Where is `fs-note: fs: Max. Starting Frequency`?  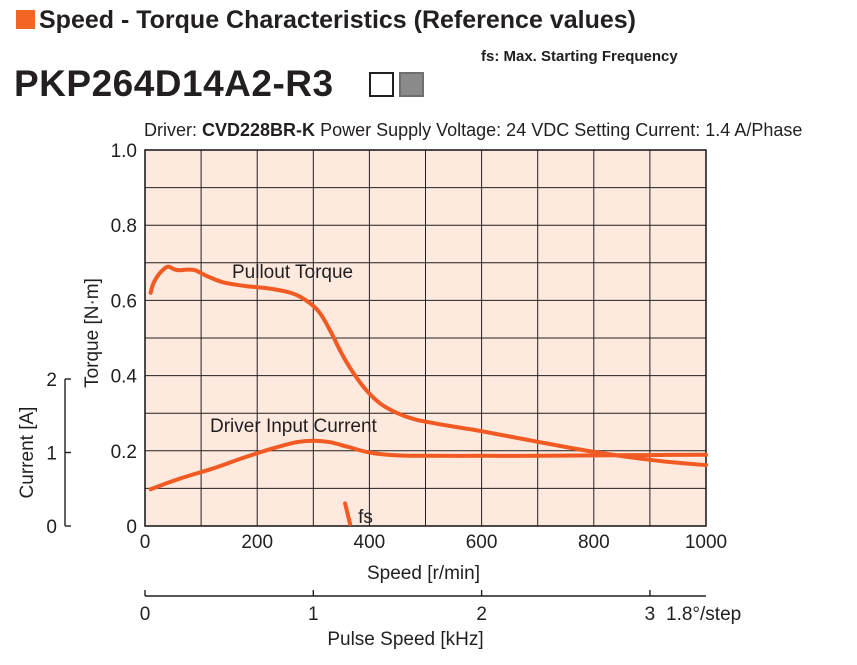 fs-note: fs: Max. Starting Frequency is located at coordinates (579, 56).